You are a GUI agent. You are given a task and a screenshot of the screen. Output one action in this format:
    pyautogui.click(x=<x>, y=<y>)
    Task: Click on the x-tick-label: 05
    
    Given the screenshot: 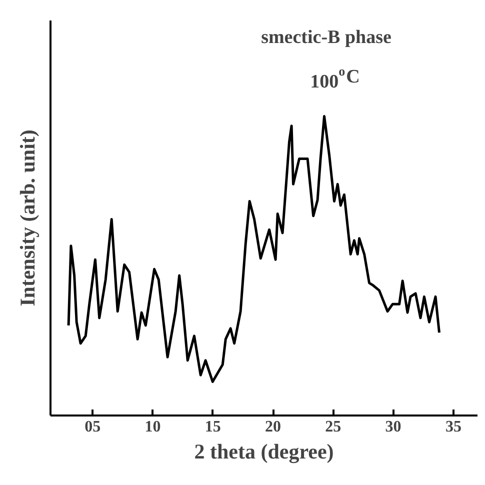 What is the action you would take?
    pyautogui.click(x=92, y=427)
    